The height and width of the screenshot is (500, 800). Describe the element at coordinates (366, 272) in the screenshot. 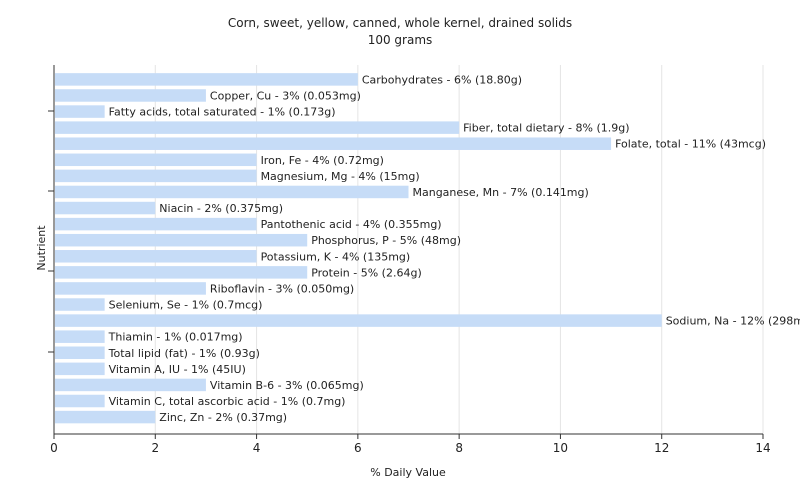

I see `bar-label: Protein - 5% (2.64g)` at that location.